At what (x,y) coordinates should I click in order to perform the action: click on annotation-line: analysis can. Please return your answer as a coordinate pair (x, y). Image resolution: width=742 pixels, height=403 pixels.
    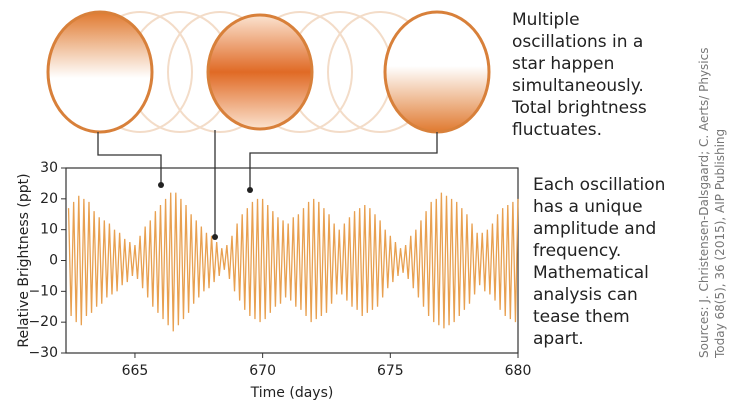
    Looking at the image, I should click on (585, 295).